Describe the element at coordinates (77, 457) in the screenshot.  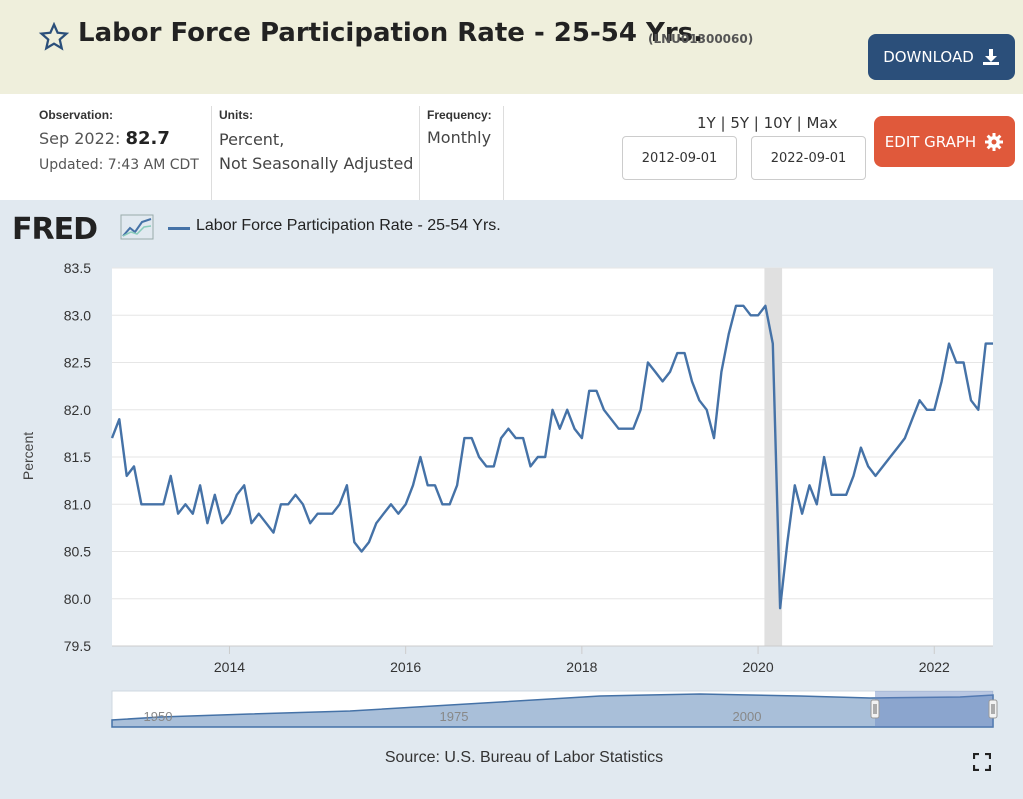
I see `y-tick-label: 81.5` at that location.